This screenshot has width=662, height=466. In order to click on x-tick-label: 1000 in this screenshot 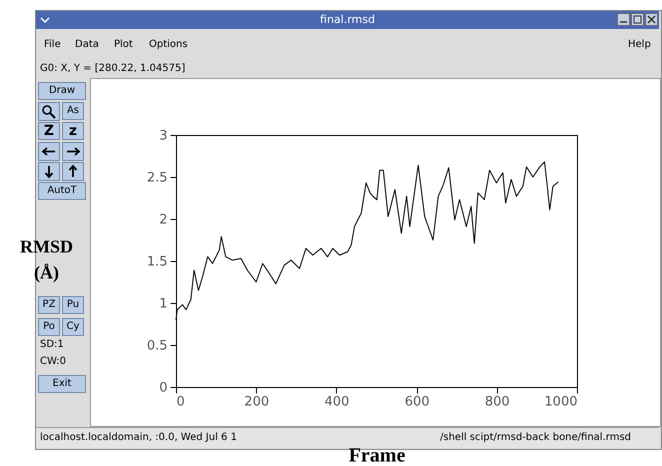, I will do `click(561, 402)`.